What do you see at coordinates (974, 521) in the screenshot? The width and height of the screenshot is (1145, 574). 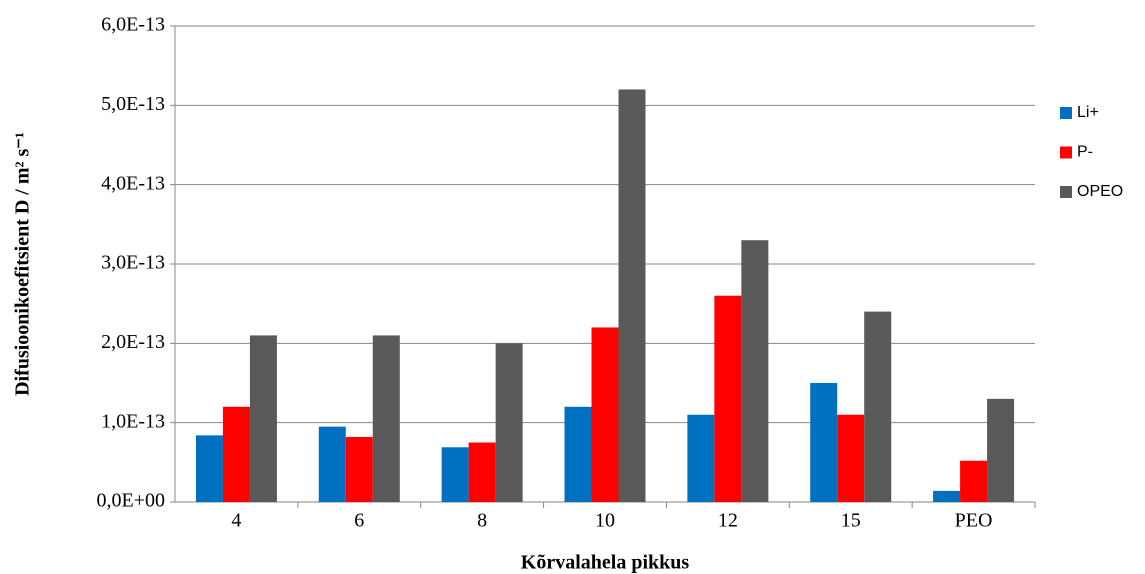 I see `x-tick-label: PEO` at bounding box center [974, 521].